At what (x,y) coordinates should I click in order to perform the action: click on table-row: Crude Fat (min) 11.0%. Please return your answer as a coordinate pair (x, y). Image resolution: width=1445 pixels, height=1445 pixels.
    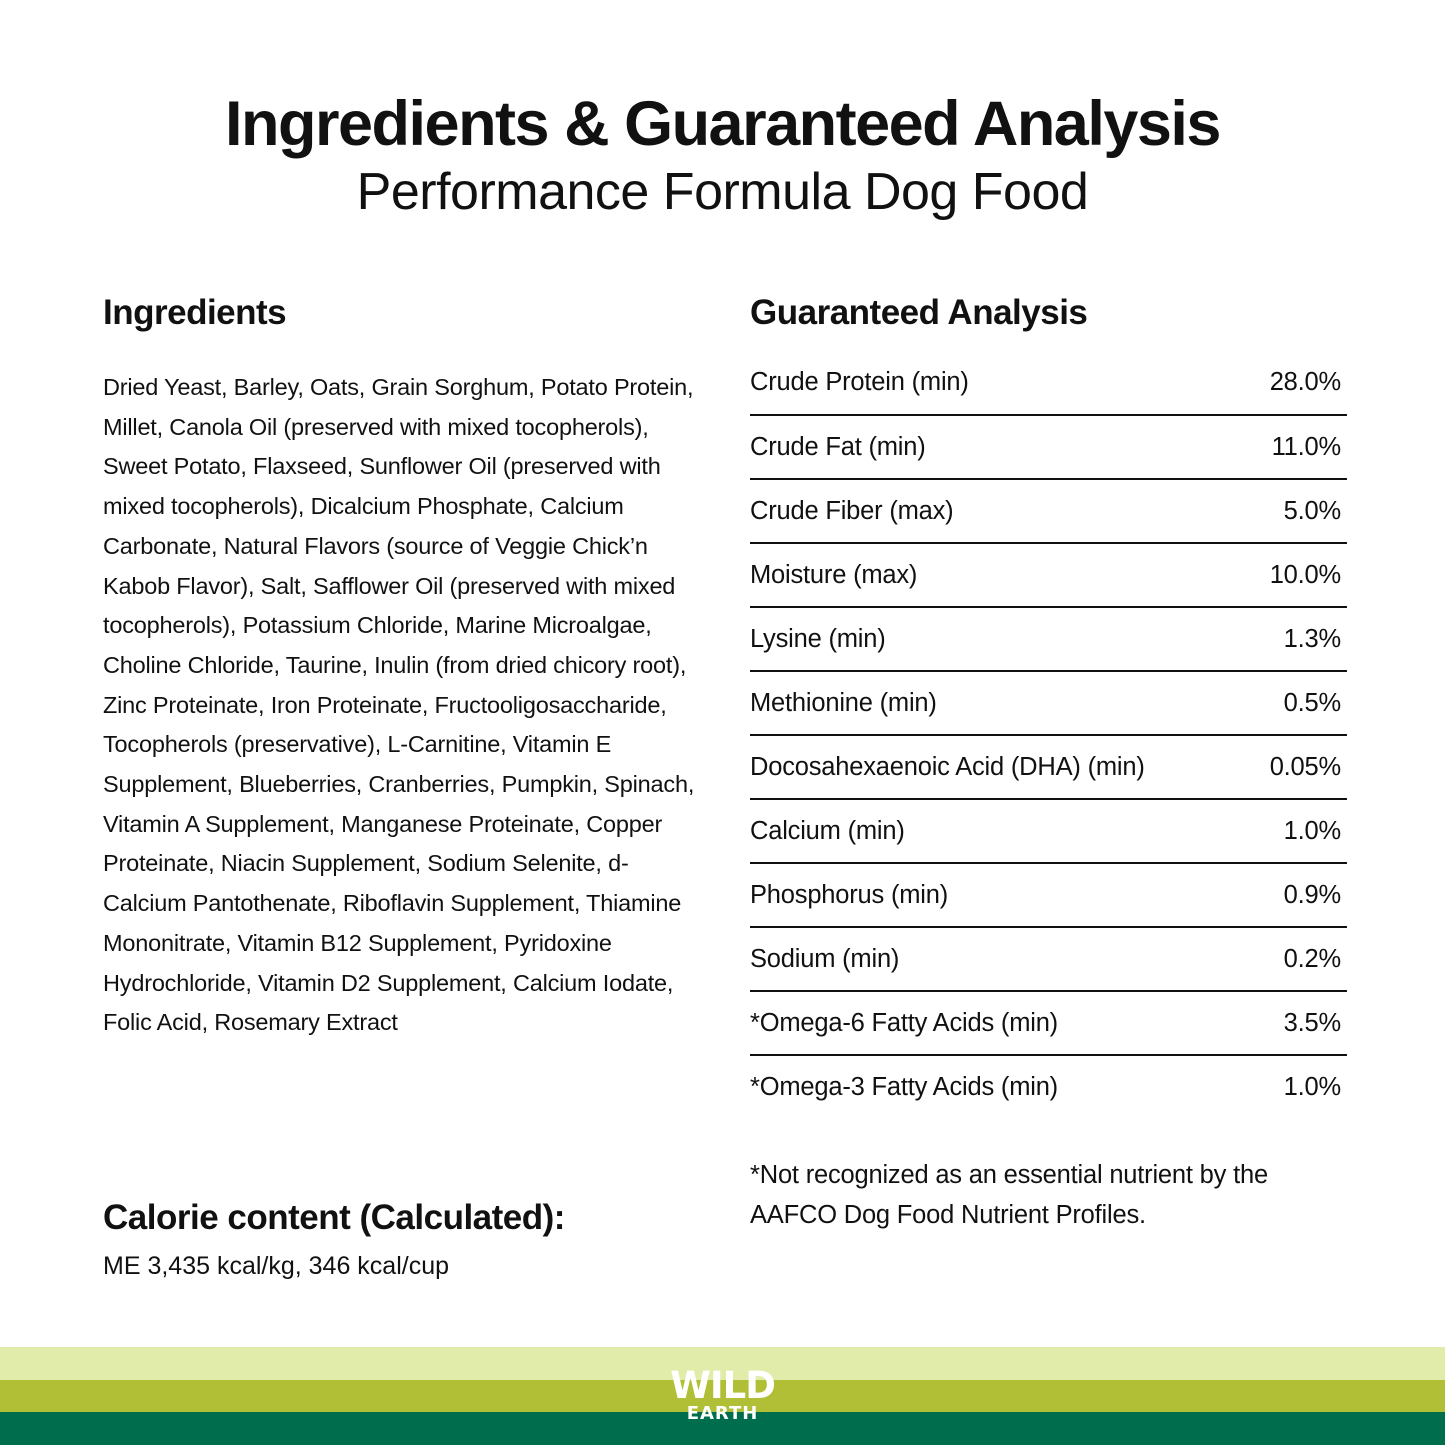
    Looking at the image, I should click on (1048, 448).